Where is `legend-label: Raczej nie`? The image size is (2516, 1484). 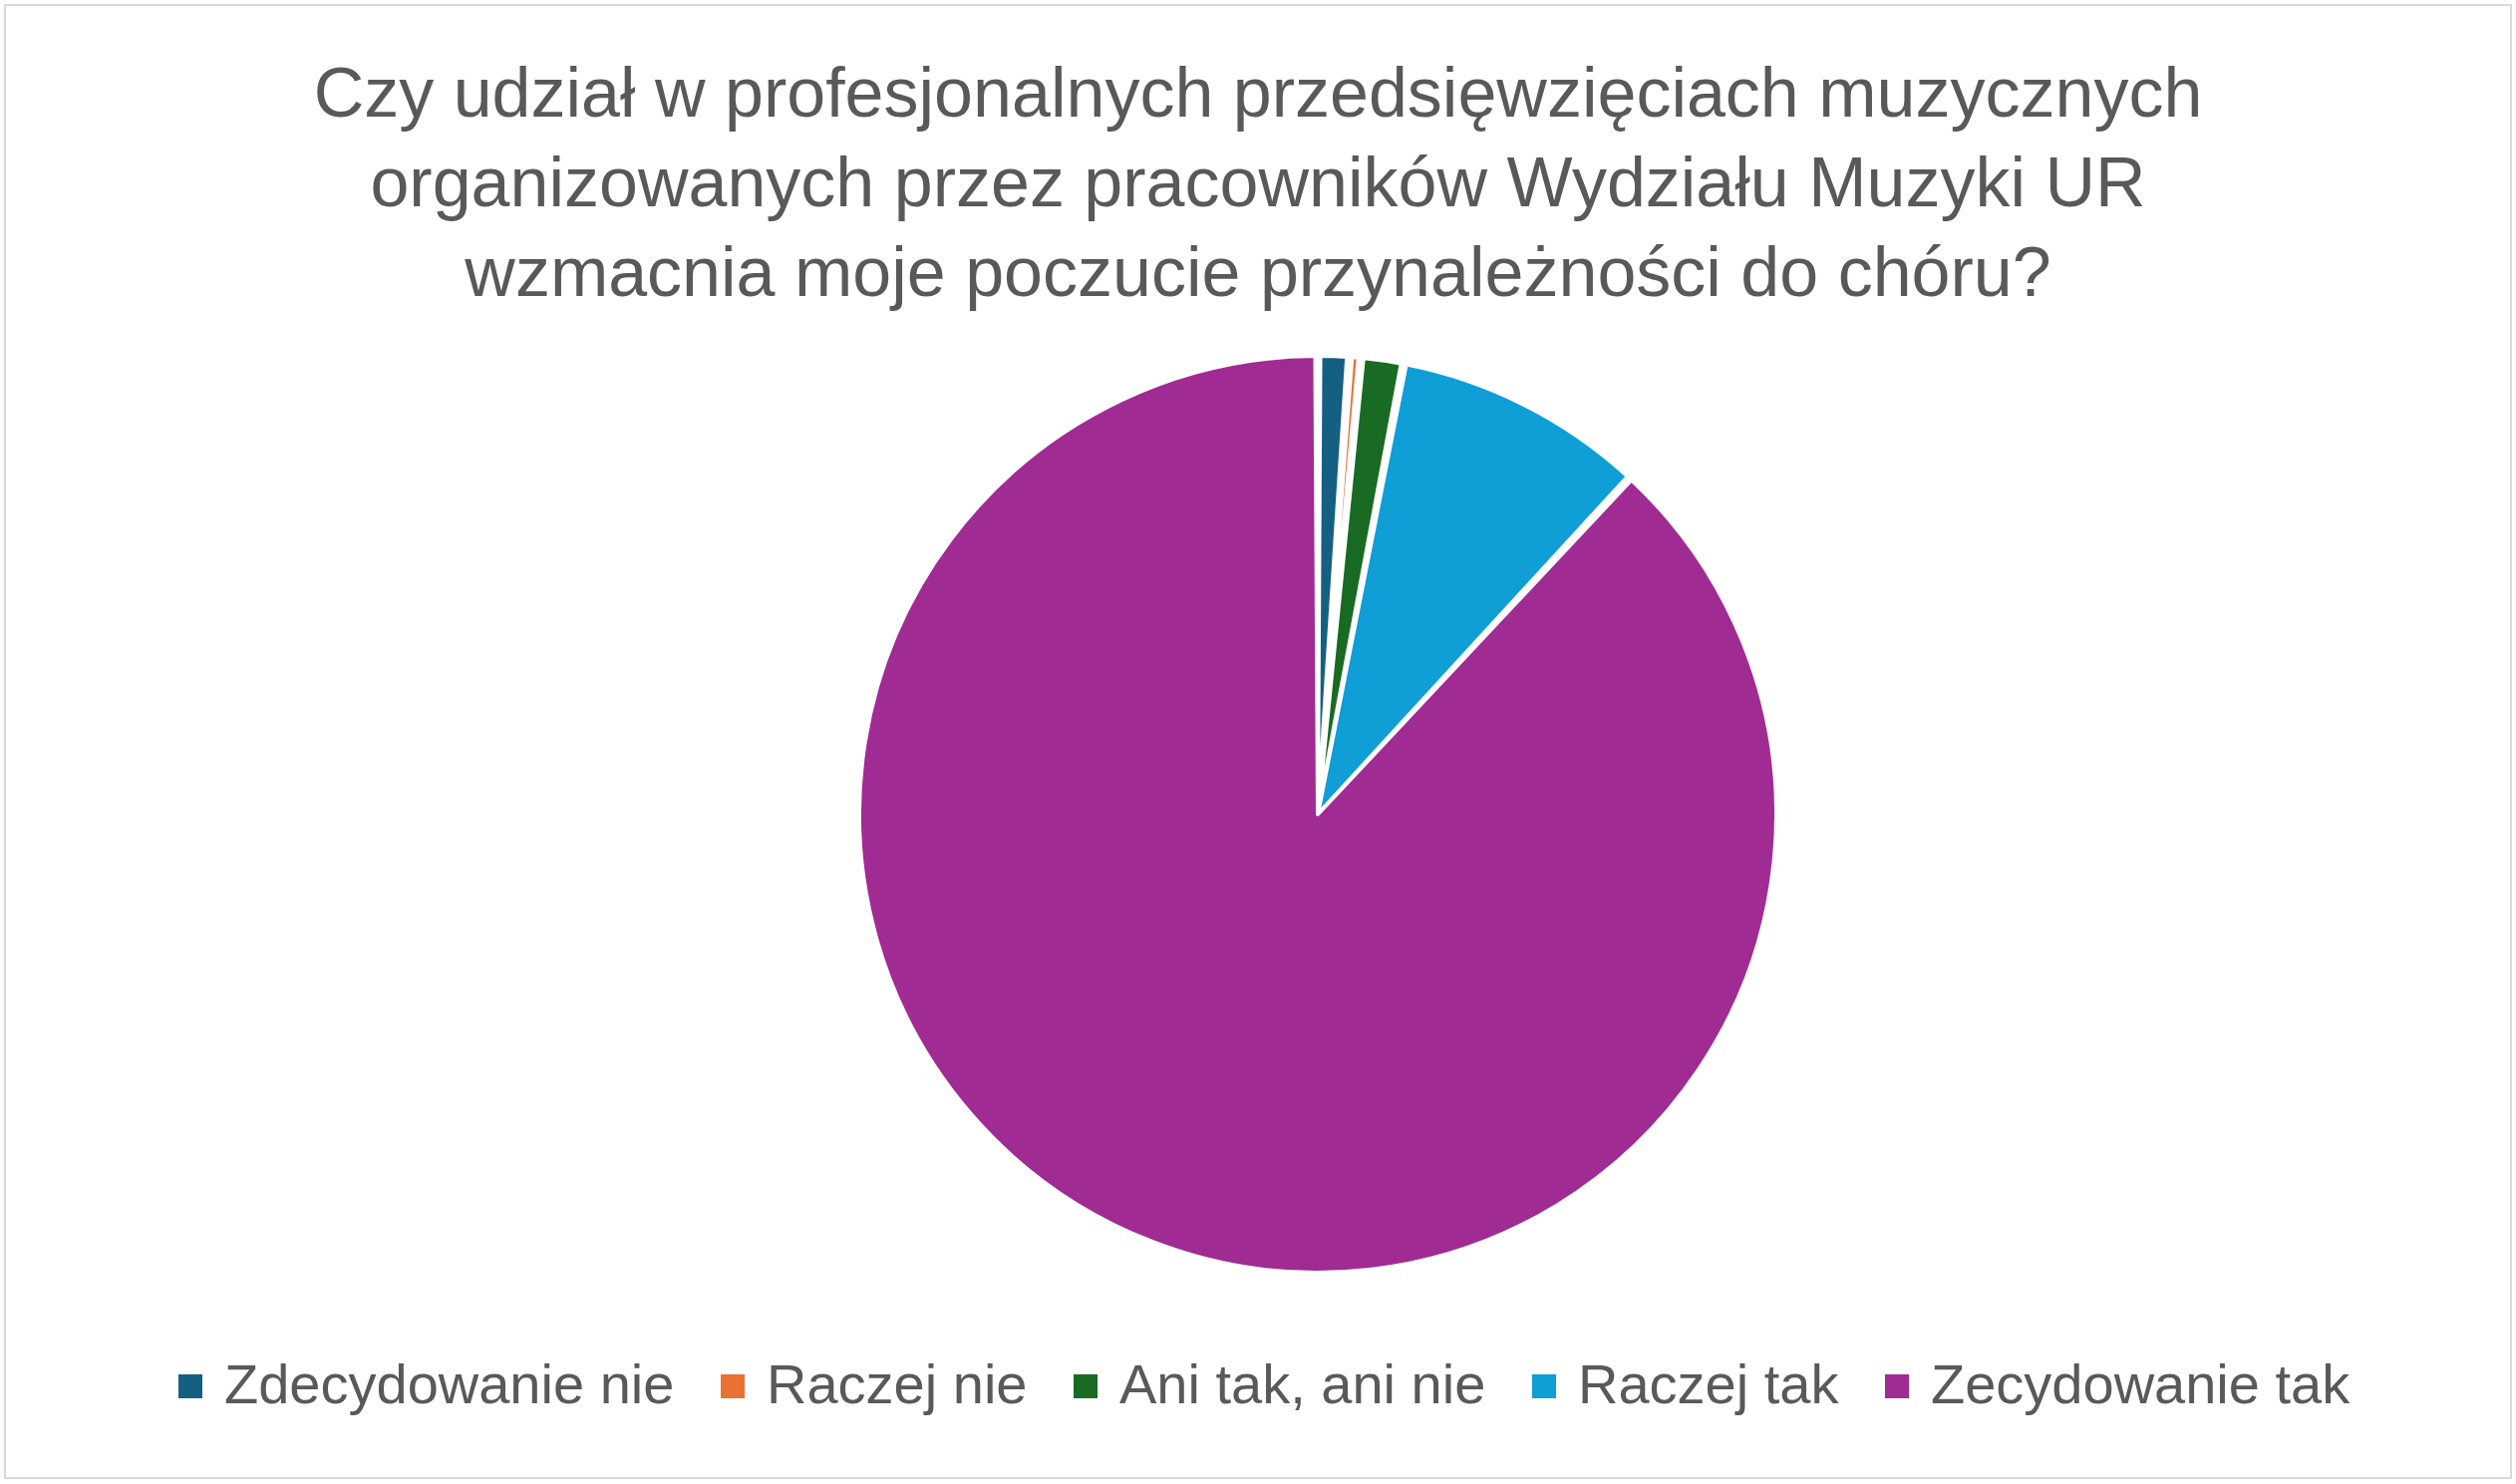 legend-label: Raczej nie is located at coordinates (897, 1383).